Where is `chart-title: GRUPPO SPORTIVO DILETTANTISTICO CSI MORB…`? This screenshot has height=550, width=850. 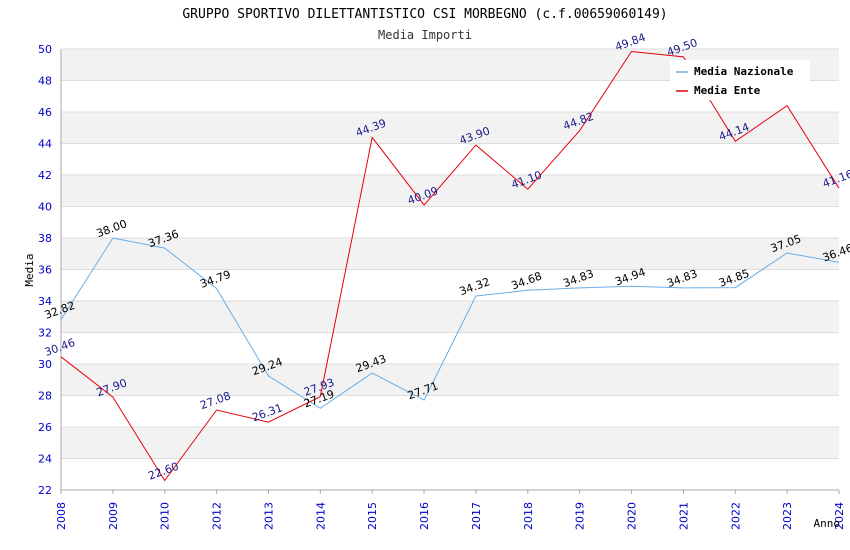
chart-title: GRUPPO SPORTIVO DILETTANTISTICO CSI MORB… is located at coordinates (424, 14).